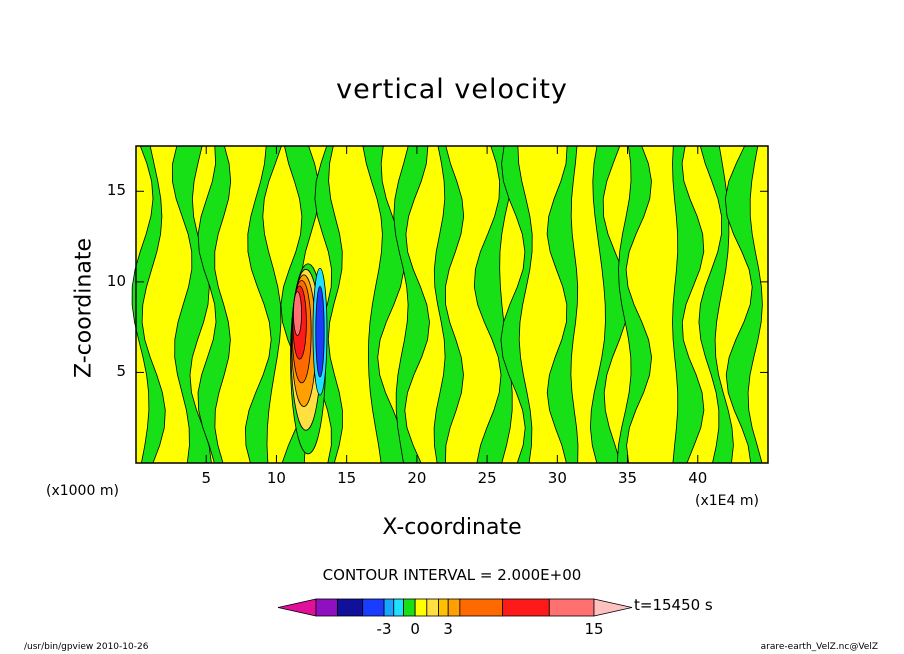  I want to click on x-tick-label-2: 15, so click(347, 478).